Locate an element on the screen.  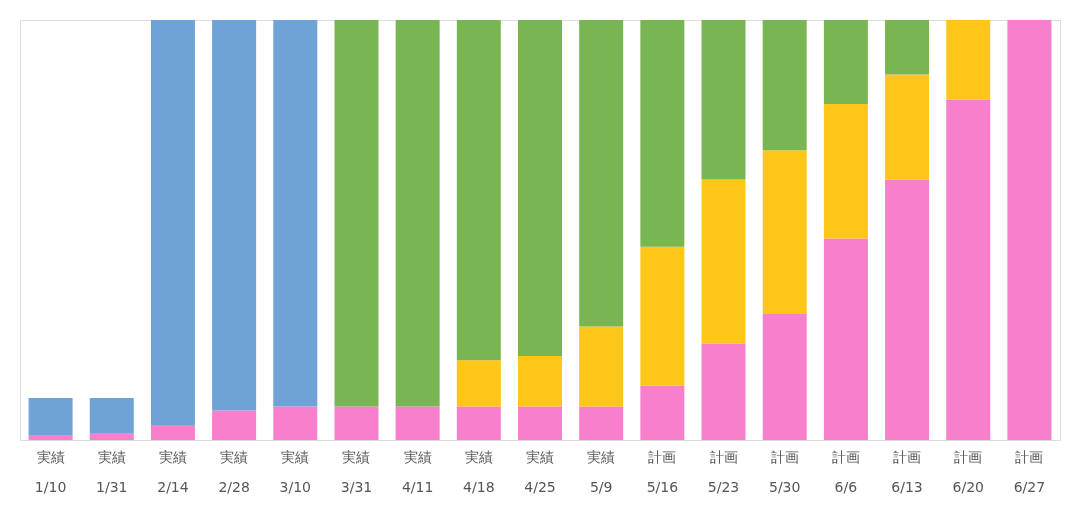
x-tick-label: 実績 4/11 is located at coordinates (417, 471).